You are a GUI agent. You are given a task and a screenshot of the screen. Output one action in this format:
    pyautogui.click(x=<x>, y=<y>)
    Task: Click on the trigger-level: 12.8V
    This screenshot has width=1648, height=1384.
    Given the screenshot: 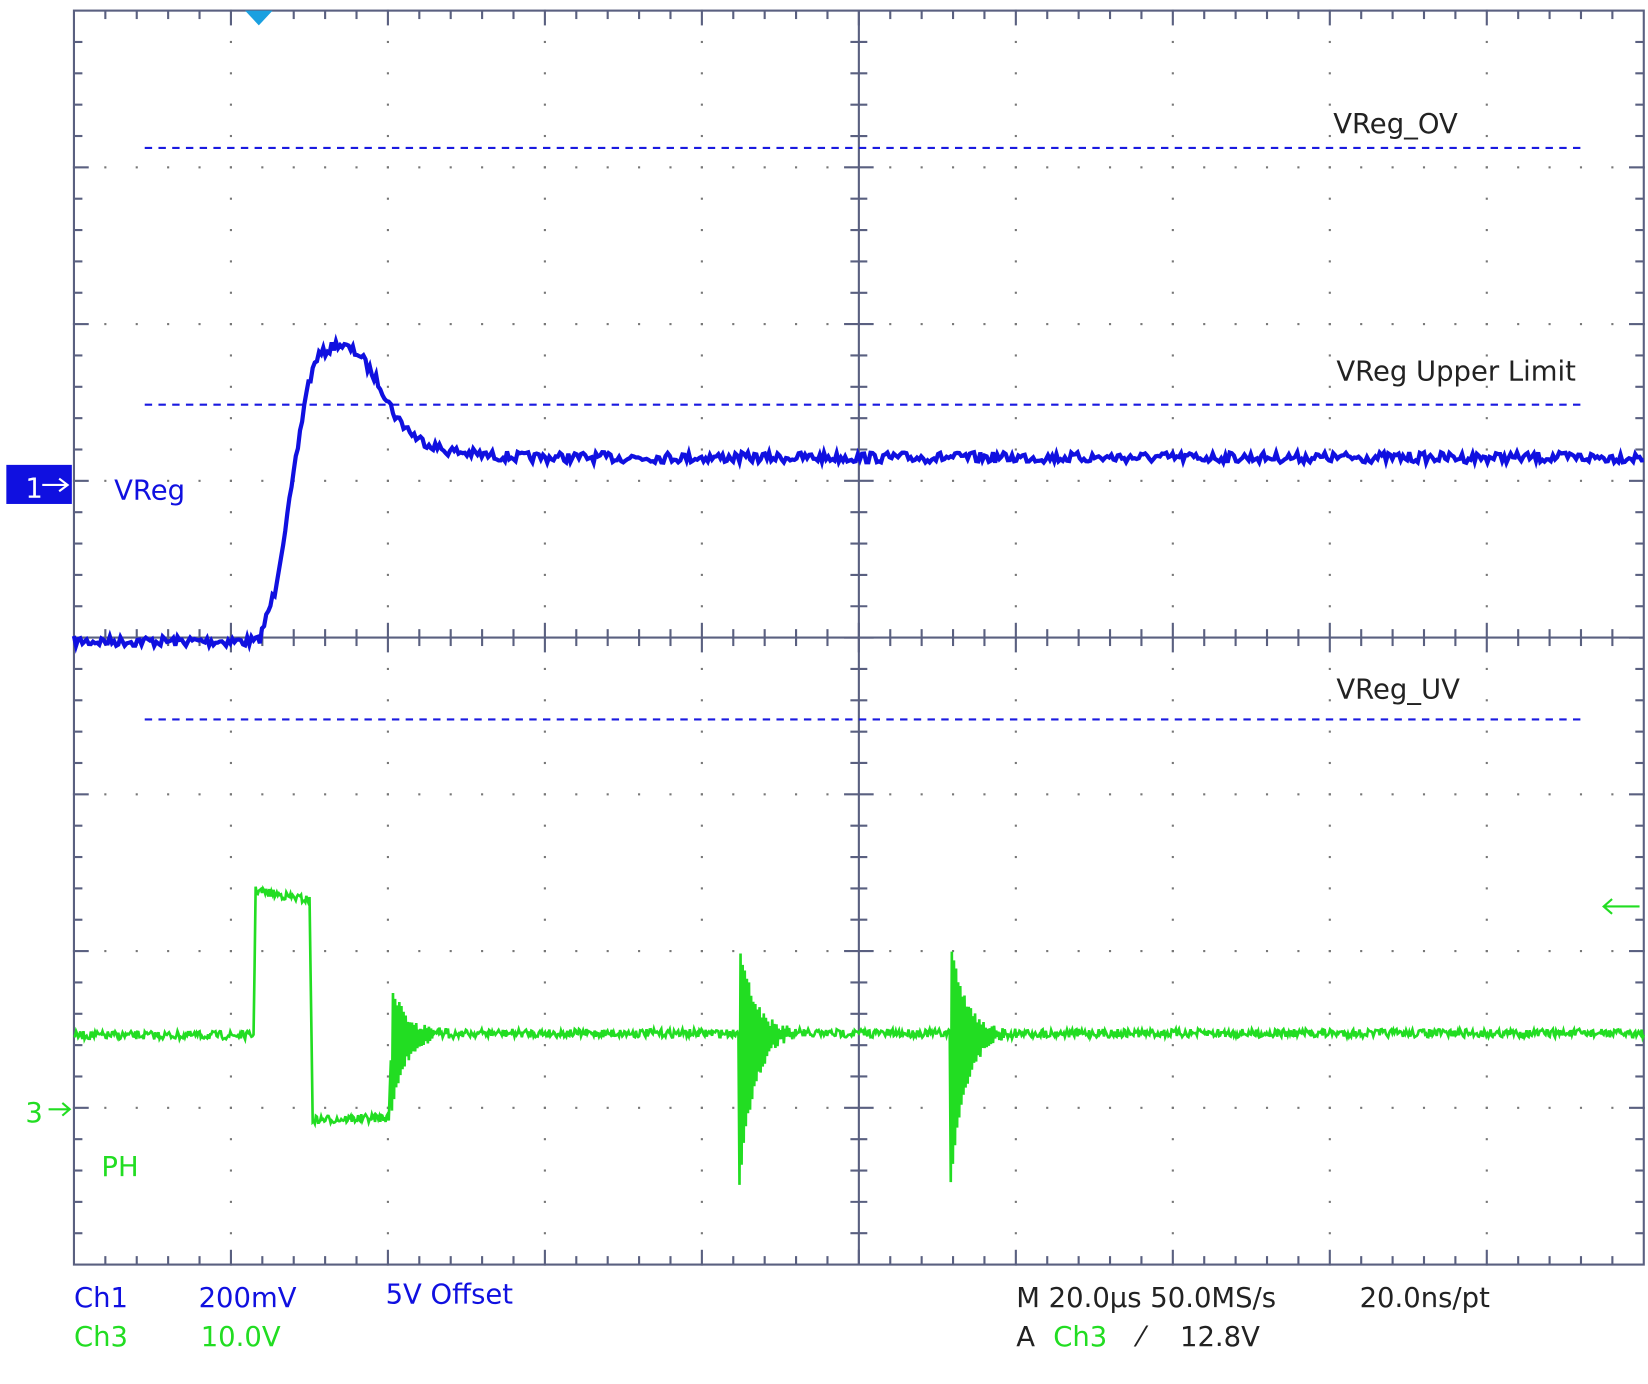 What is the action you would take?
    pyautogui.click(x=1220, y=1337)
    